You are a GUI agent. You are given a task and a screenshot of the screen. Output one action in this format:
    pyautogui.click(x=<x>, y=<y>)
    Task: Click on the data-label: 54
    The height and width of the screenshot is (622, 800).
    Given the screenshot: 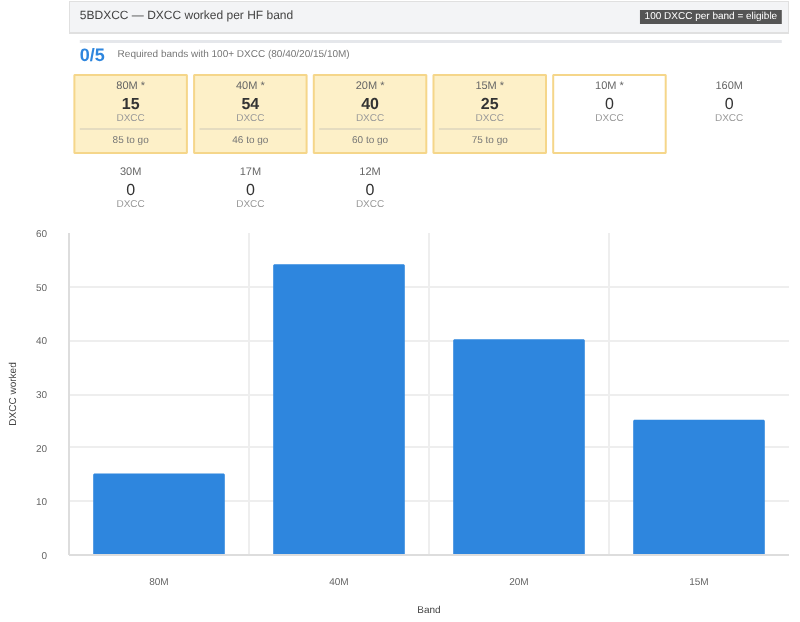 What is the action you would take?
    pyautogui.click(x=251, y=104)
    